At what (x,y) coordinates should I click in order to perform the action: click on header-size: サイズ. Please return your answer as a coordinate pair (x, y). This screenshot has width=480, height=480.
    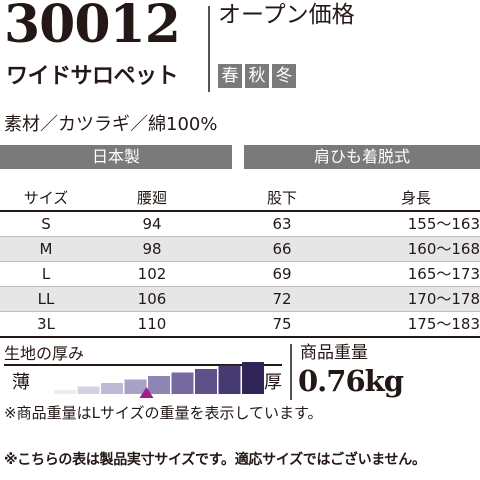
    Looking at the image, I should click on (46, 199).